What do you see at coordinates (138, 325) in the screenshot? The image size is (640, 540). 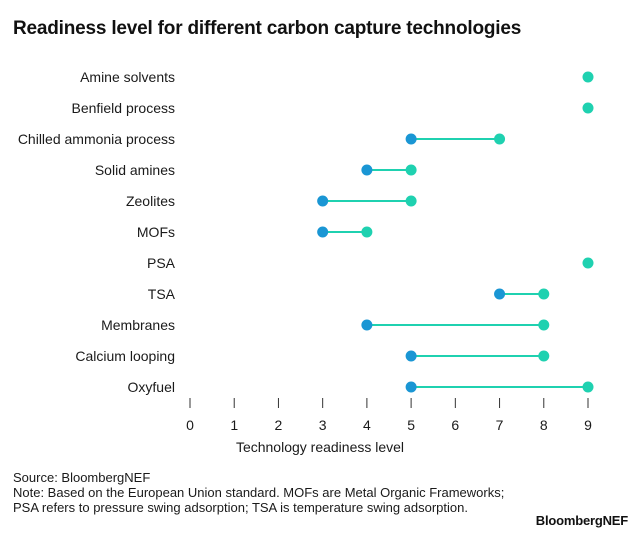 I see `category-label: Membranes` at bounding box center [138, 325].